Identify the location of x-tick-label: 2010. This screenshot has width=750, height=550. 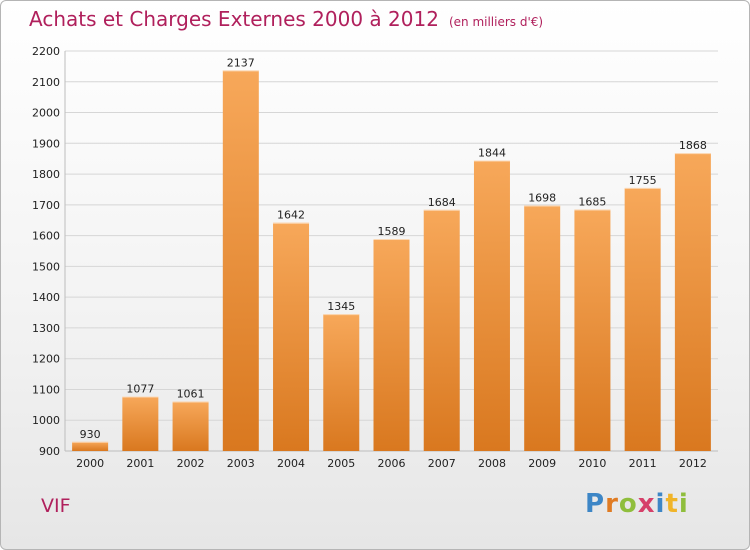
(592, 463).